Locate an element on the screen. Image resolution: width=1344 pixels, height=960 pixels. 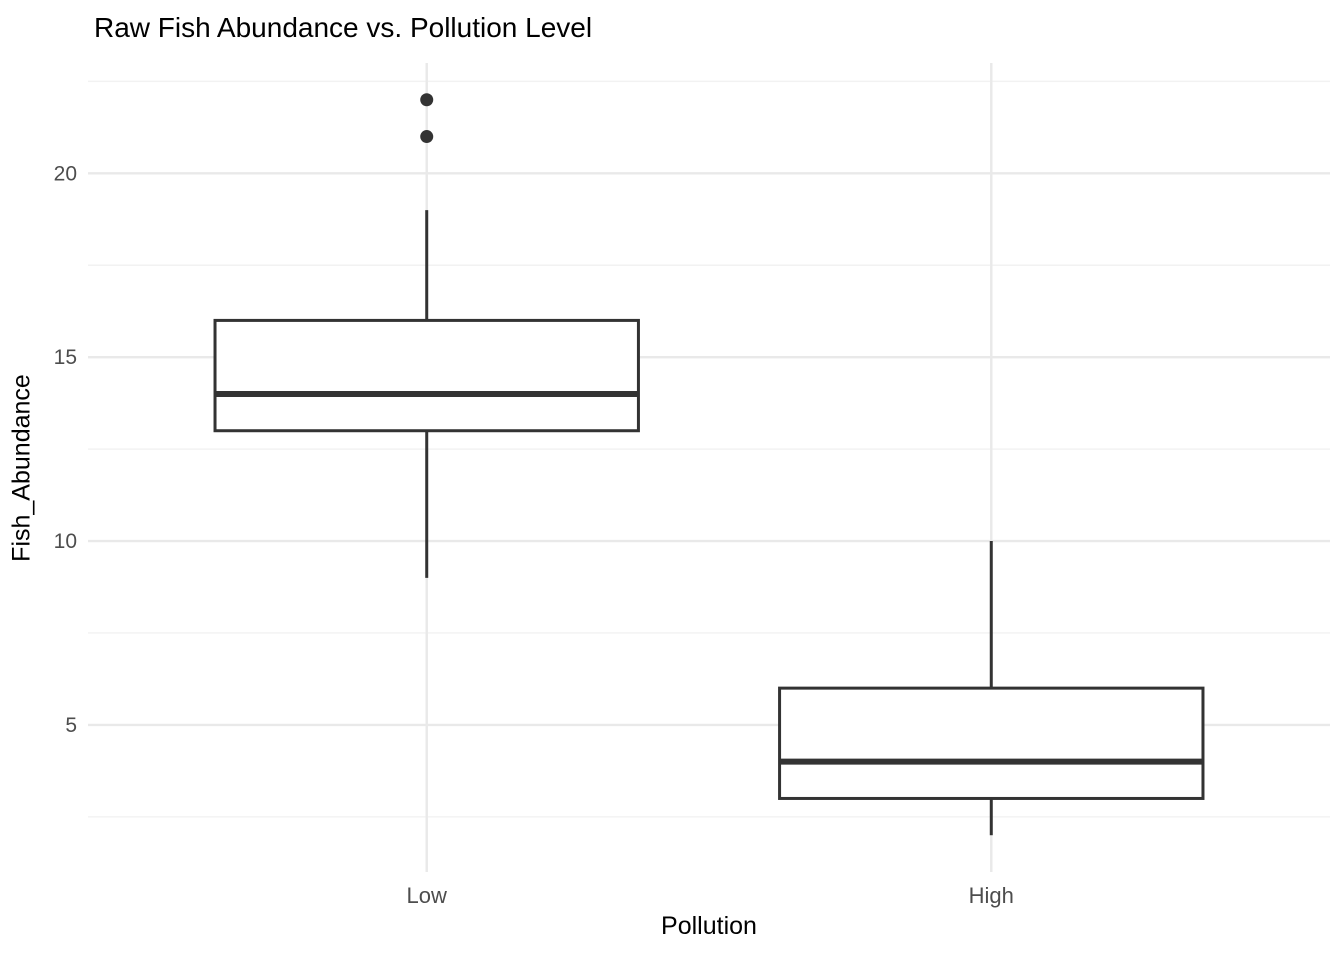
x-tick-label: High is located at coordinates (991, 895).